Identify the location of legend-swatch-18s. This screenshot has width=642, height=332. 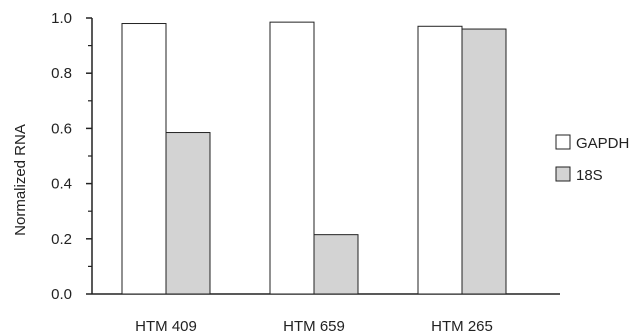
(563, 174).